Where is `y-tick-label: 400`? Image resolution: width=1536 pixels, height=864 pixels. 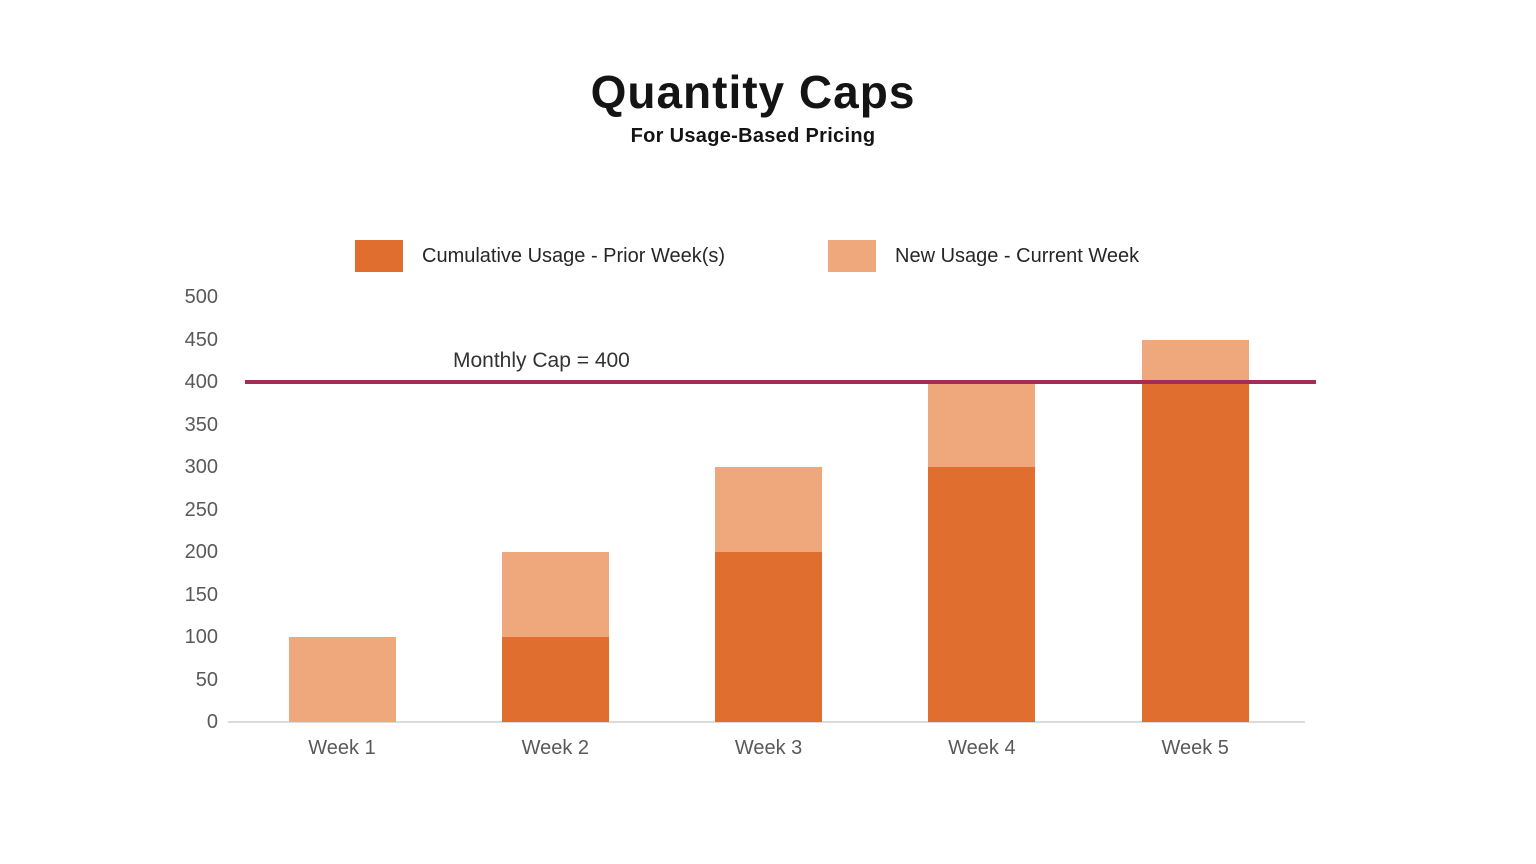
y-tick-label: 400 is located at coordinates (201, 382).